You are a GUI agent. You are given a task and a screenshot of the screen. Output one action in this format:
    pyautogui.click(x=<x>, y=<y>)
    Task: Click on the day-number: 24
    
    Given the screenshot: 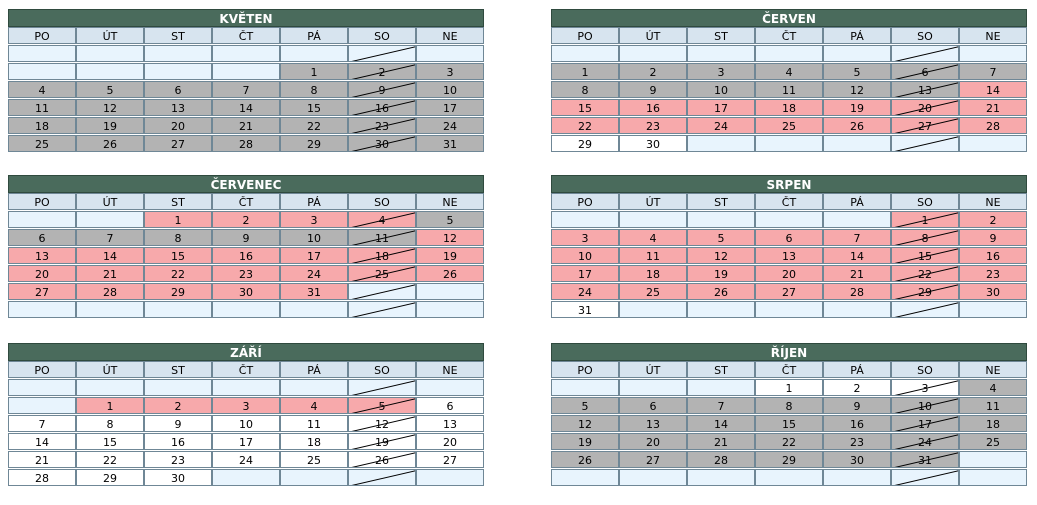 What is the action you would take?
    pyautogui.click(x=314, y=274)
    